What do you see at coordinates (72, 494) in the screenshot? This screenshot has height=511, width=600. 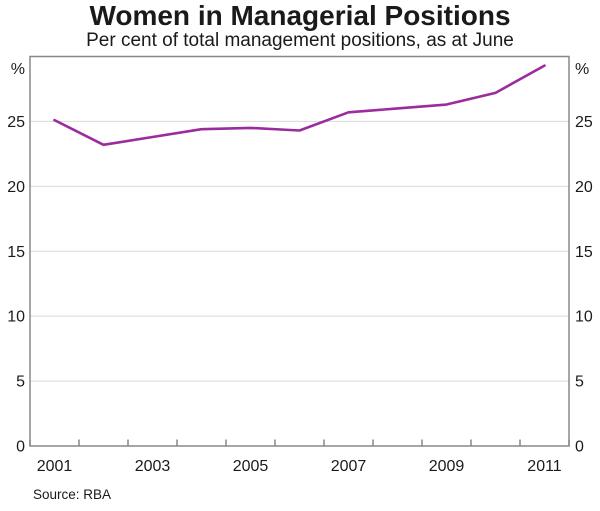 I see `source-note: Source: RBA` at bounding box center [72, 494].